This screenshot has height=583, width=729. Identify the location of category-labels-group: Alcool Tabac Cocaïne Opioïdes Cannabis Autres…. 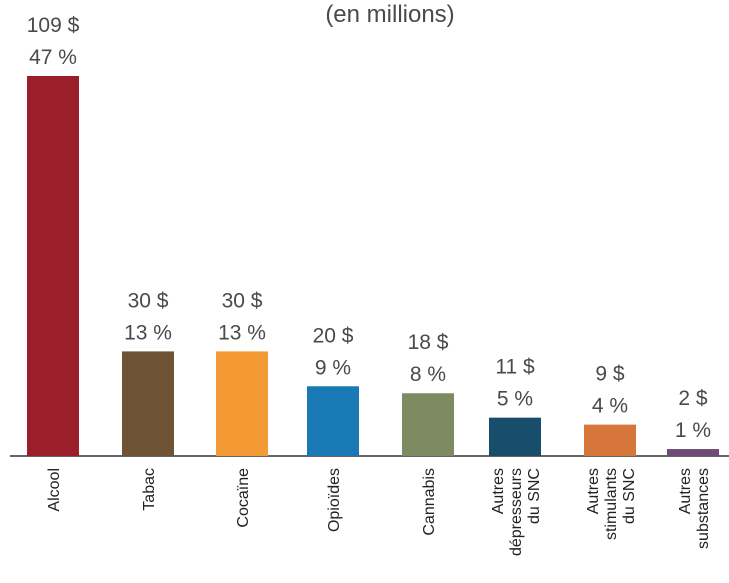
(379, 512).